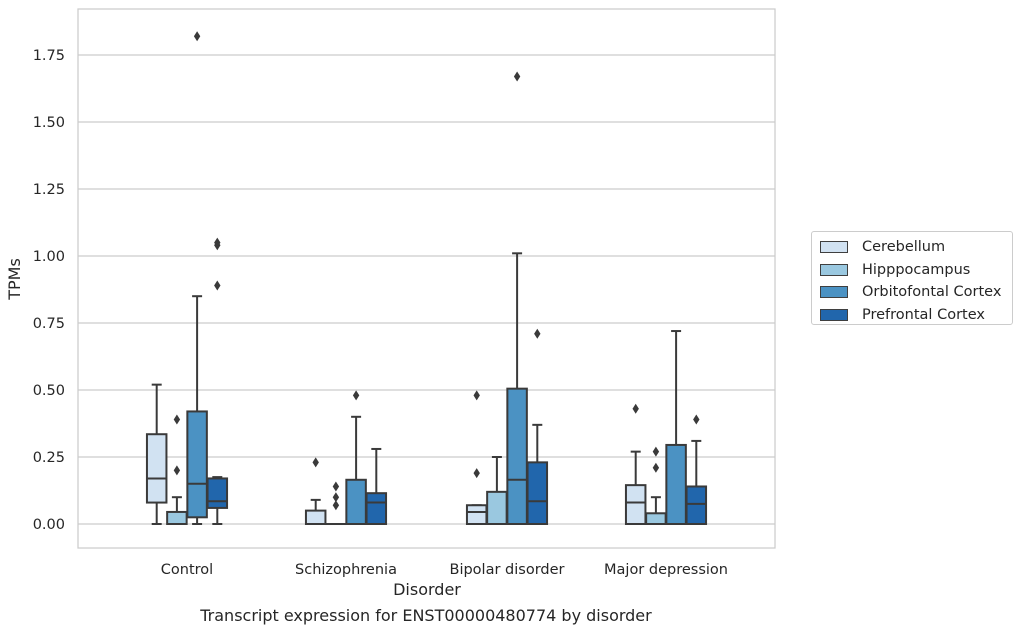 The image size is (1023, 638). What do you see at coordinates (666, 570) in the screenshot?
I see `x-tick-label: Major depression` at bounding box center [666, 570].